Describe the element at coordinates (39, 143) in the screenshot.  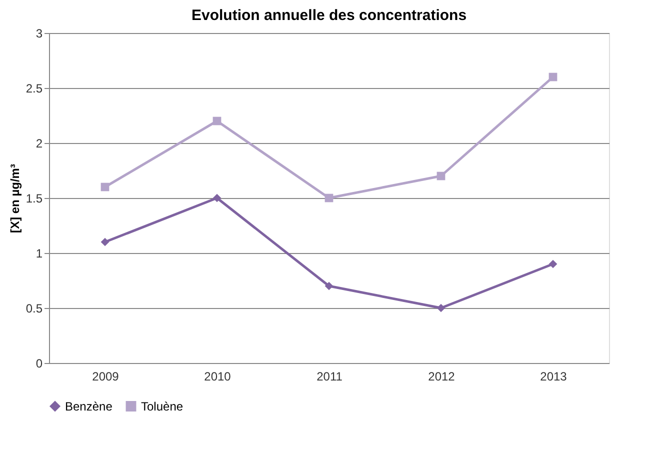
I see `y-tick-label: 2` at that location.